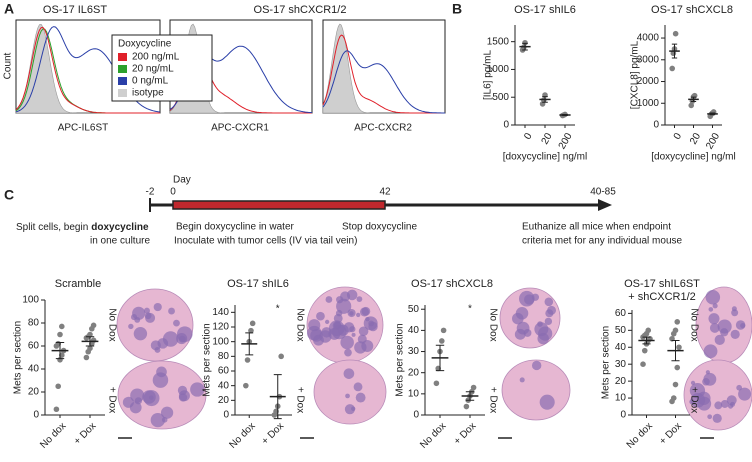 The width and height of the screenshot is (752, 462). What do you see at coordinates (220, 312) in the screenshot?
I see `y-tick-label: 140` at bounding box center [220, 312].